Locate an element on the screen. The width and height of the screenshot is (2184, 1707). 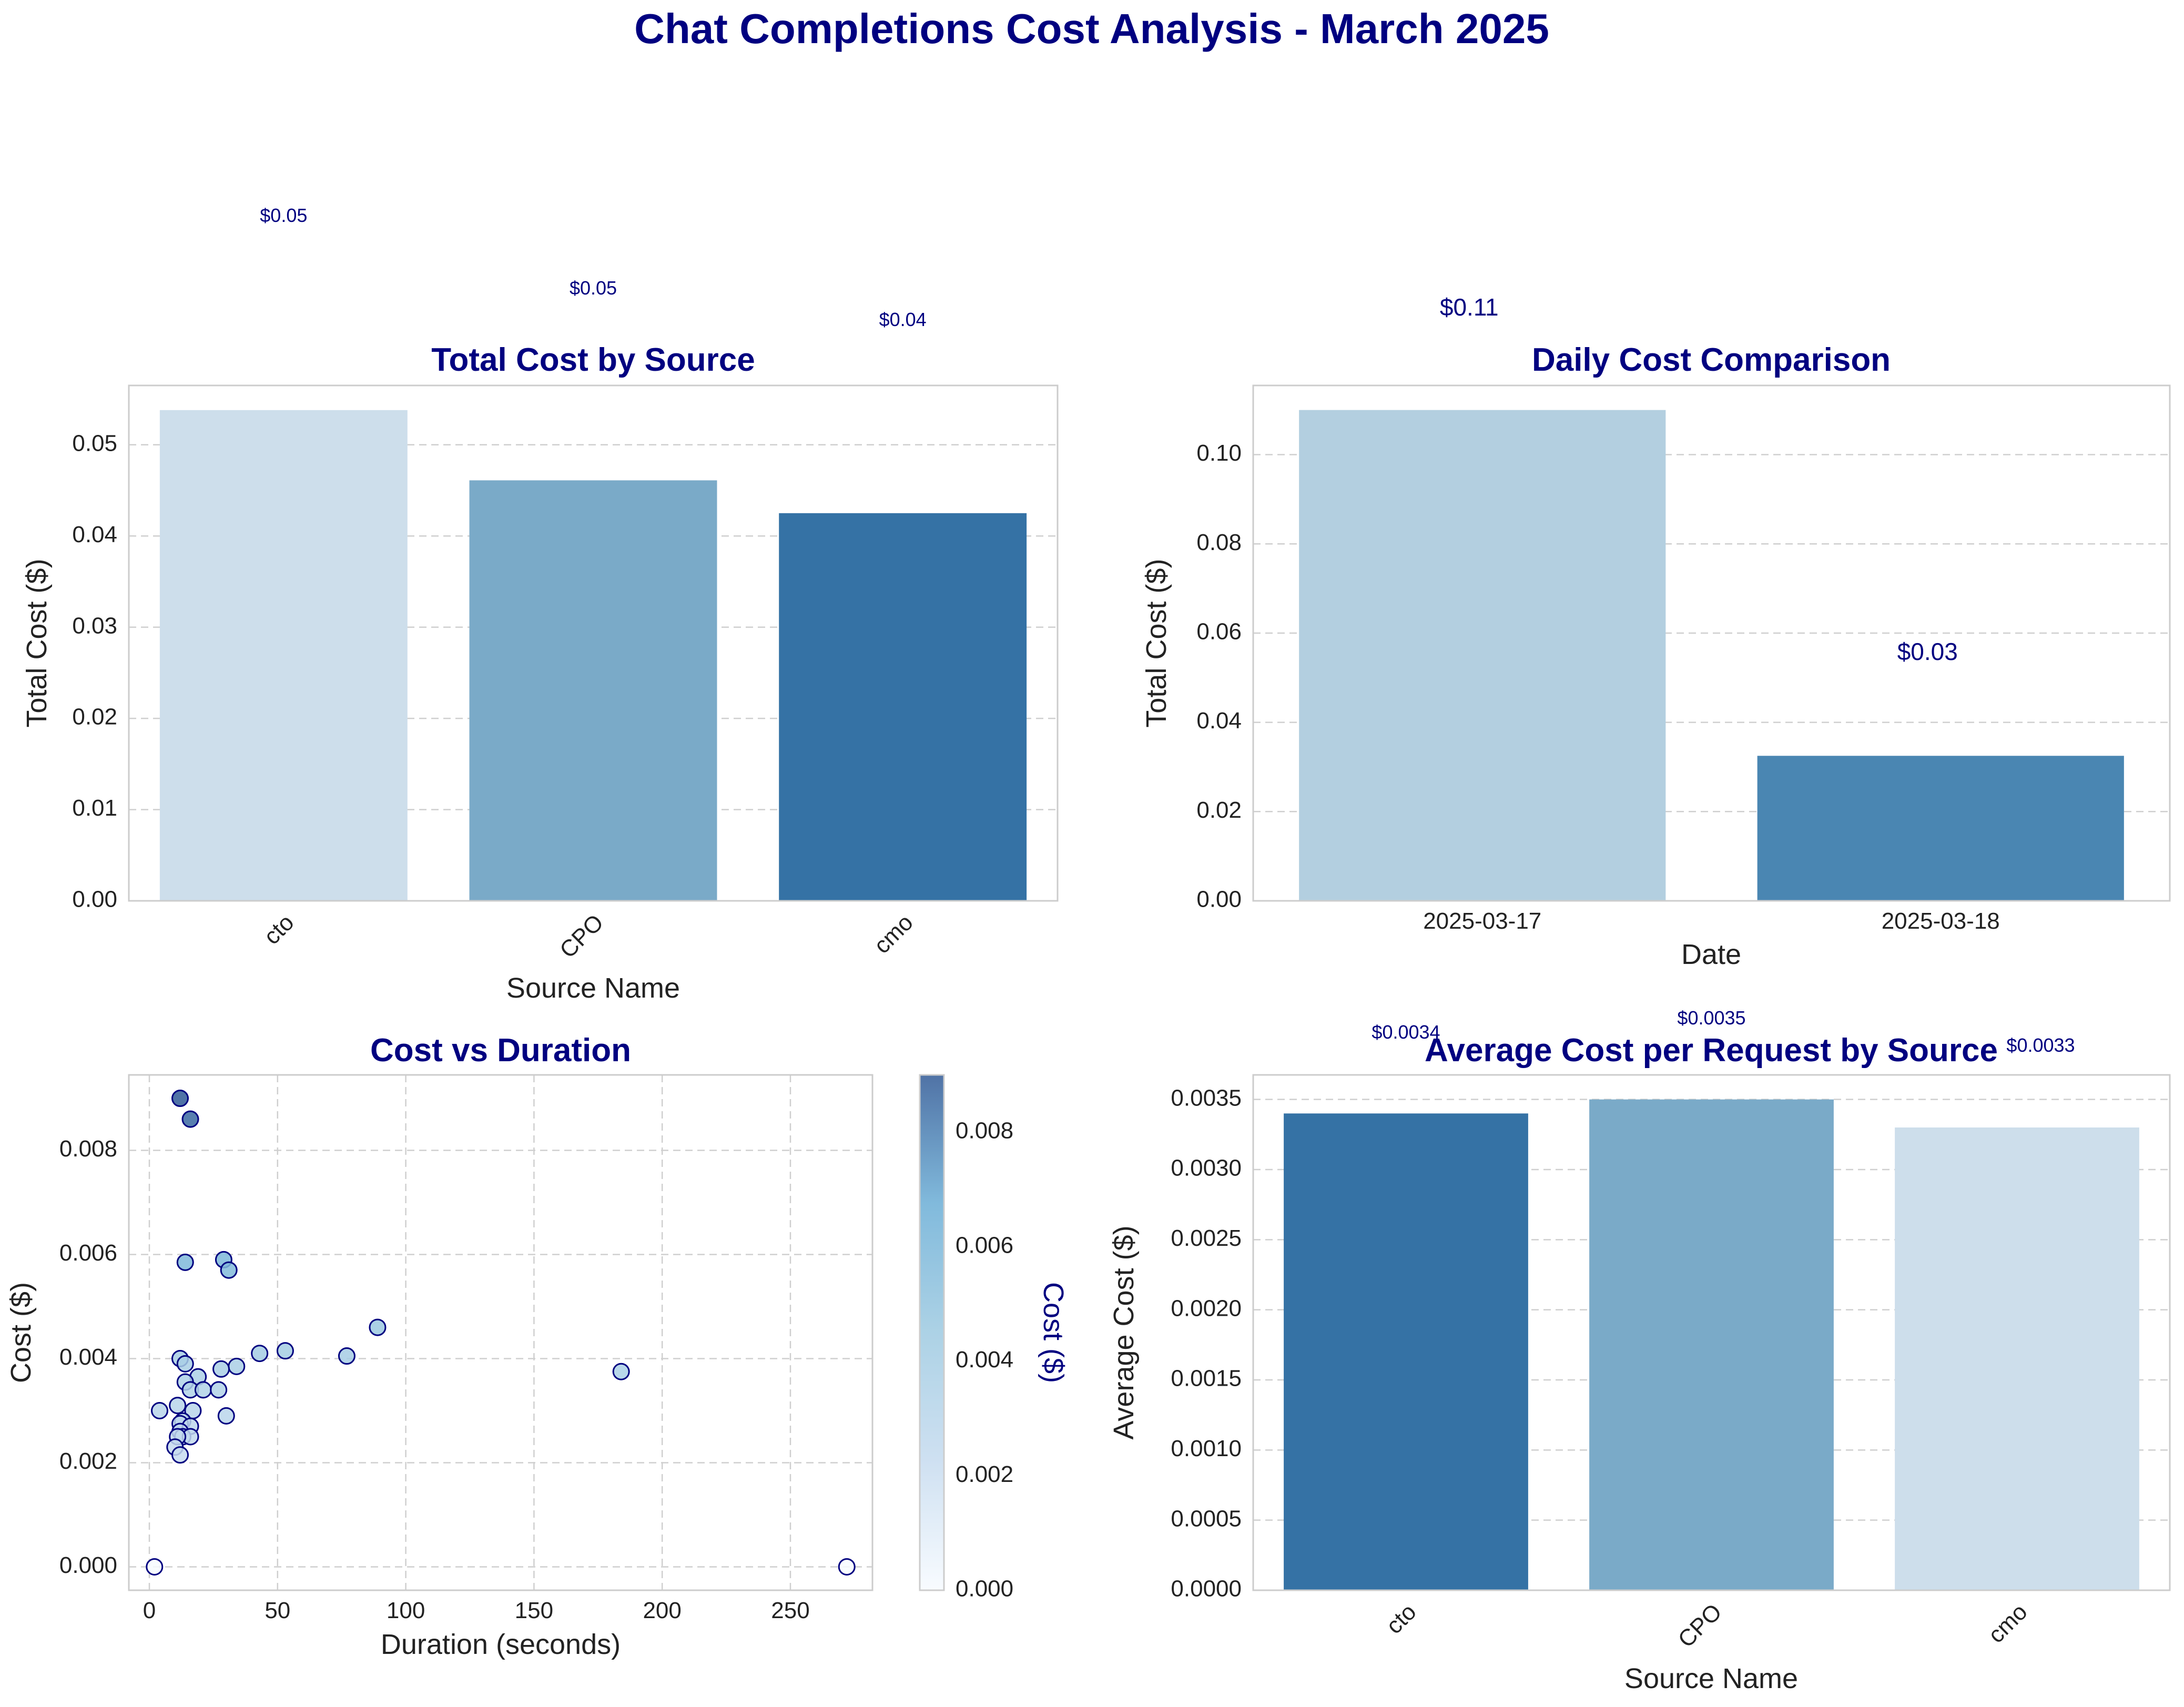
bar-value-label: $0.04 is located at coordinates (903, 319).